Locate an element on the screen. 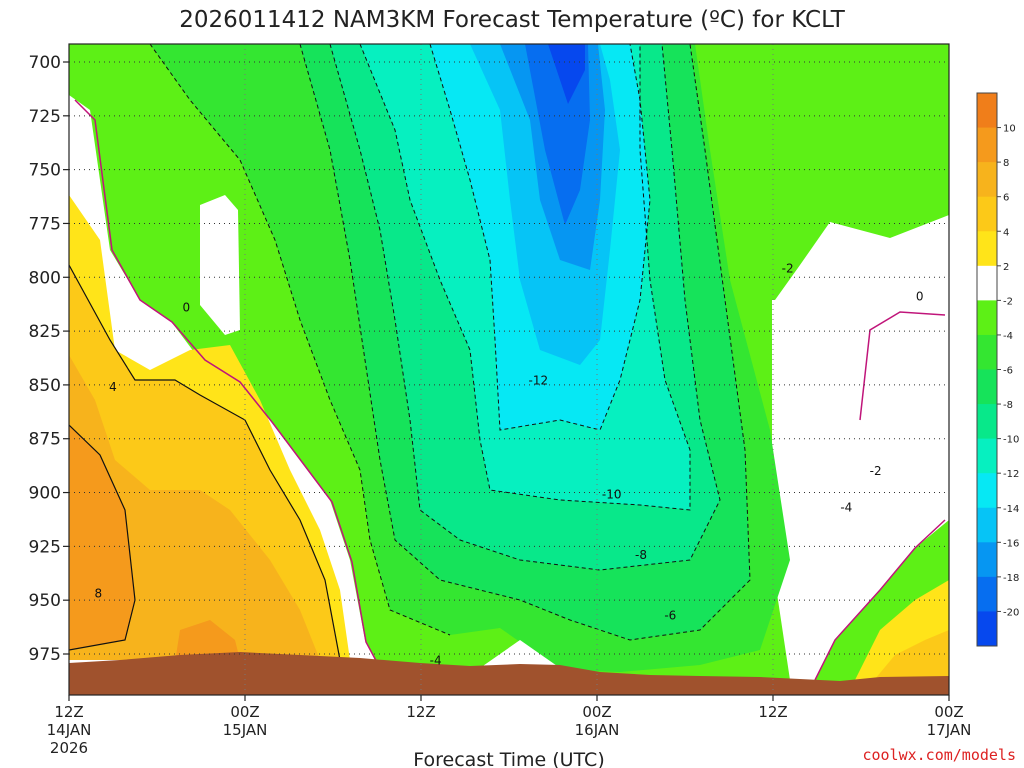  contour-label-2: 8 is located at coordinates (99, 594).